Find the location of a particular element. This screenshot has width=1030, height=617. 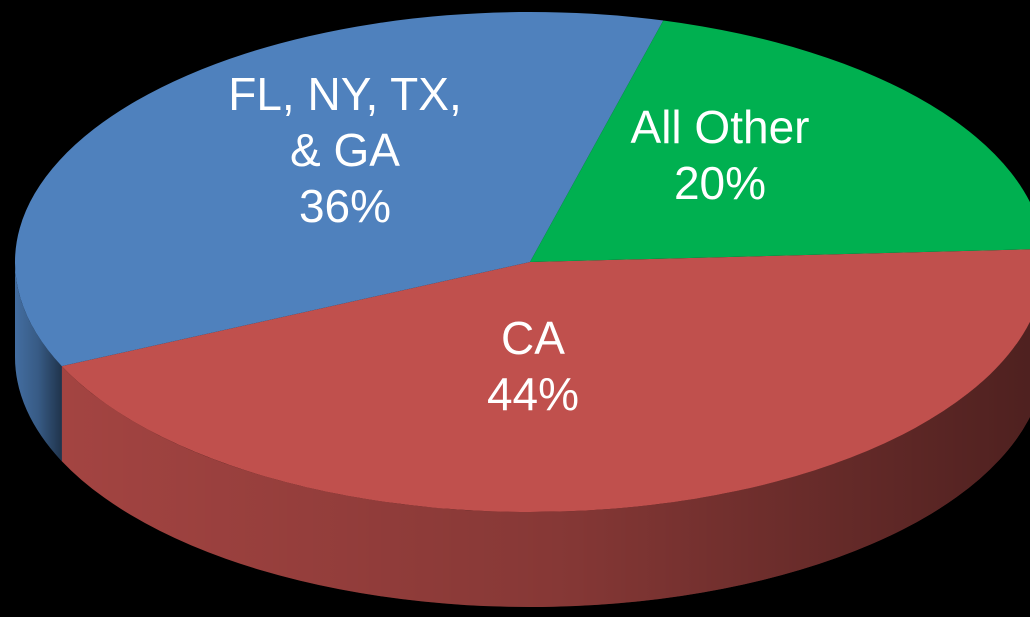

category-label: FL, NY, TX, & GA is located at coordinates (345, 122).